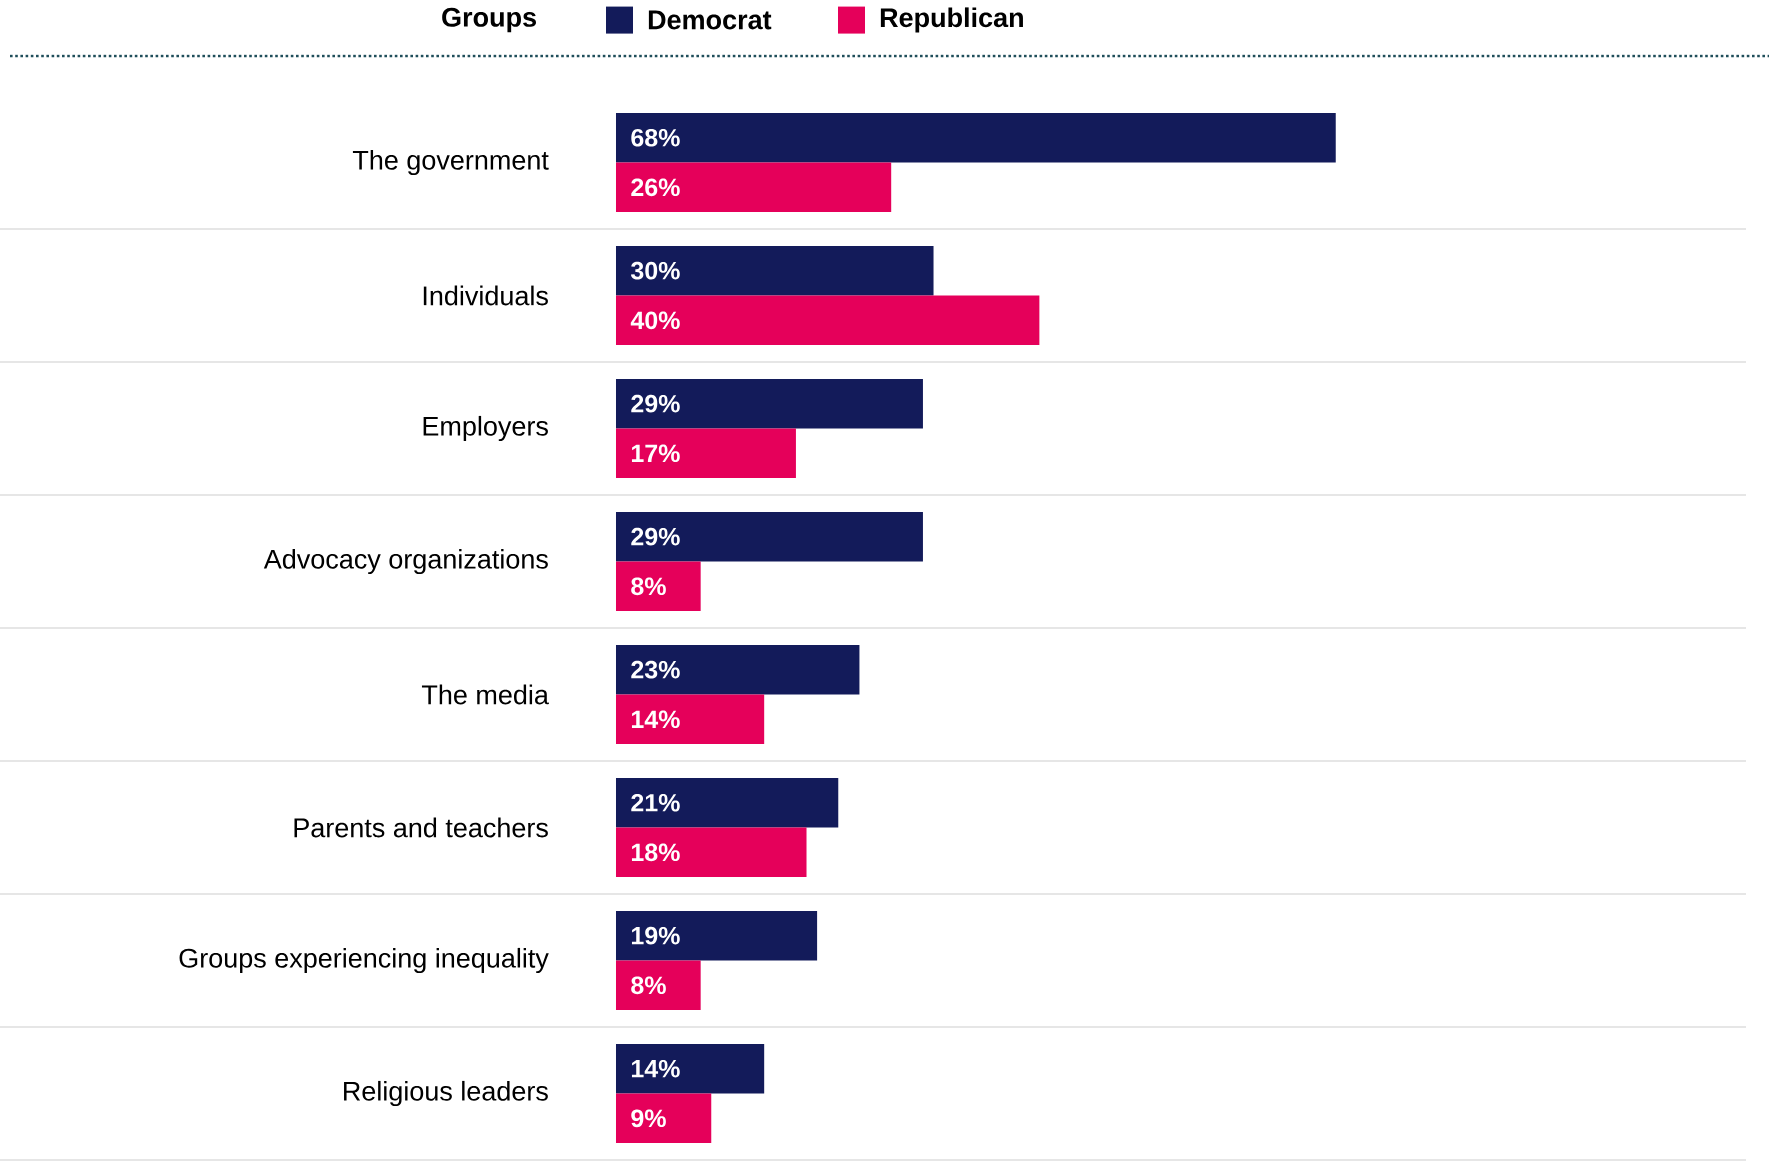  I want to click on data-label: 23%, so click(655, 669).